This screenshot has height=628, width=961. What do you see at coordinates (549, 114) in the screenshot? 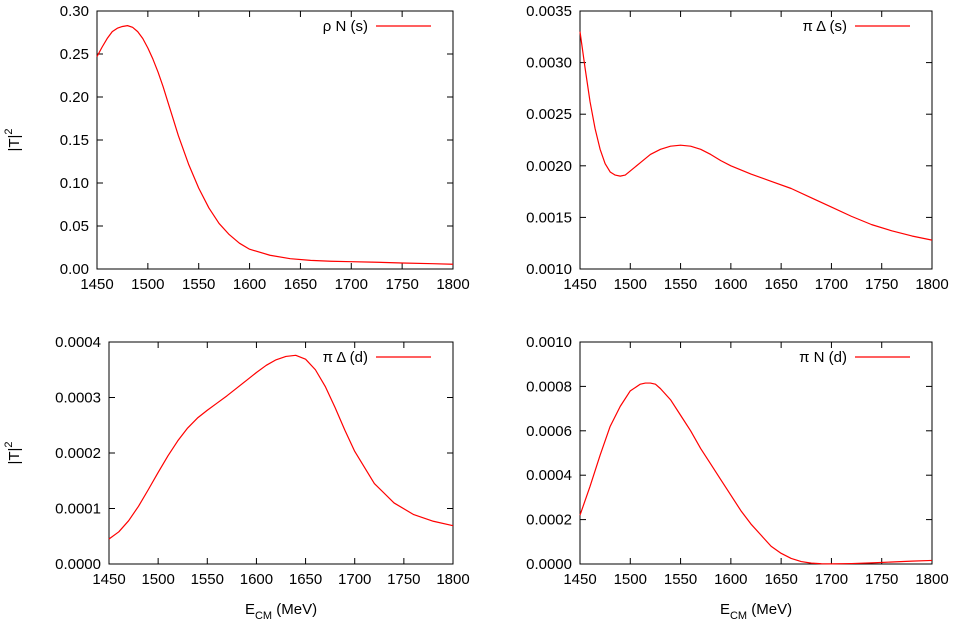
I see `y-tick-label: 0.0025` at bounding box center [549, 114].